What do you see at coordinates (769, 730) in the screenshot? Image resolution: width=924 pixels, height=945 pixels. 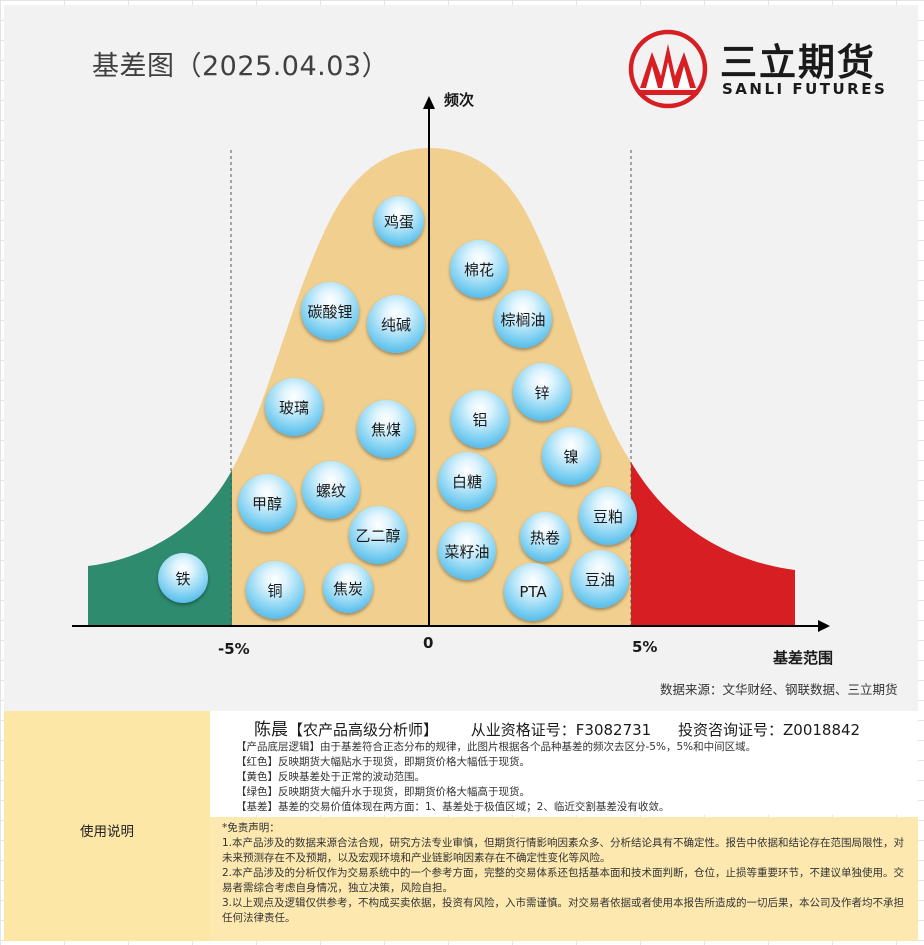 I see `consult-number: 投资咨询证号：Z0018842` at bounding box center [769, 730].